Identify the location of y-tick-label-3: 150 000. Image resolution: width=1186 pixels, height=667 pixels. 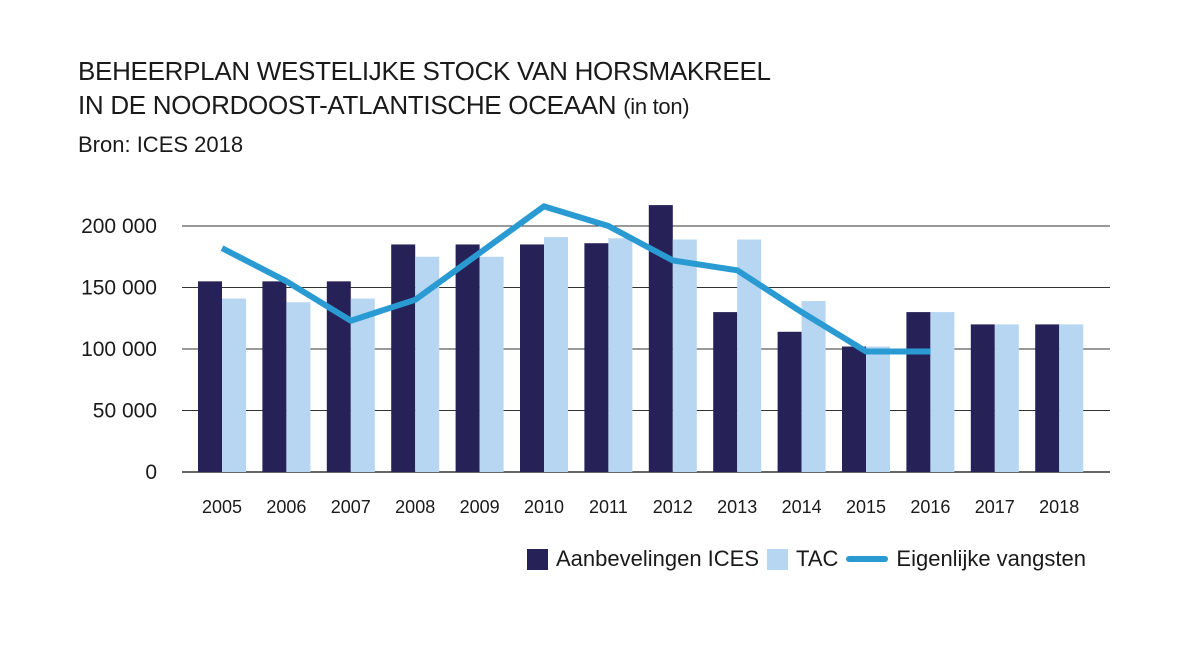
(119, 288).